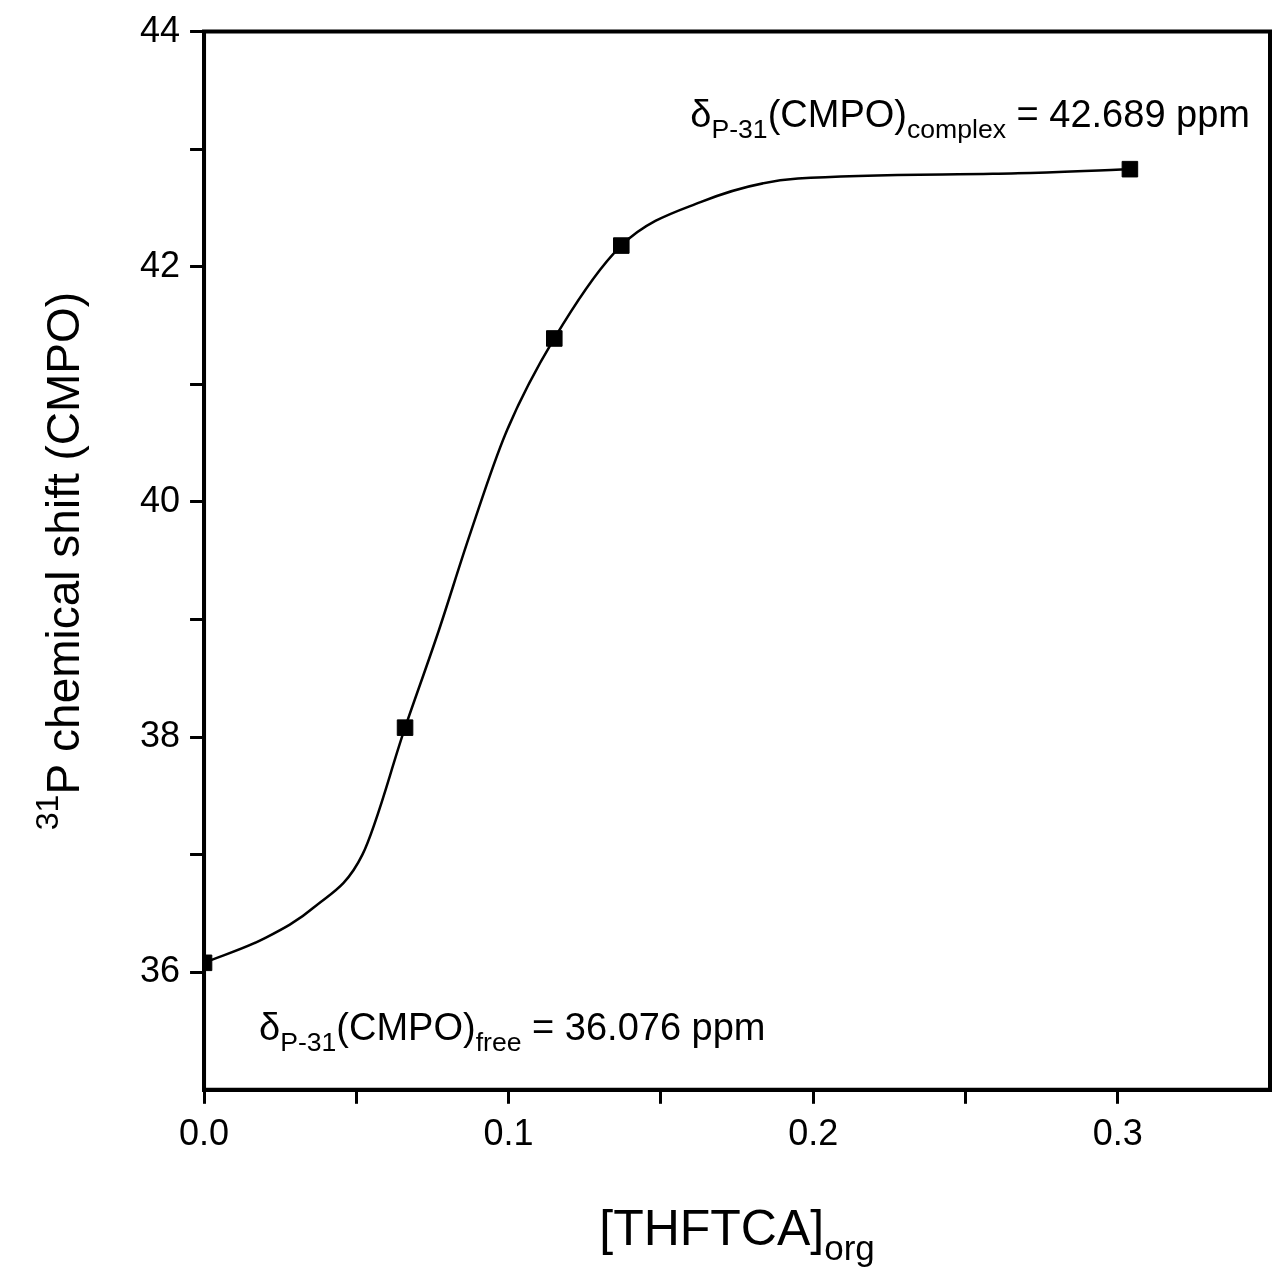 The image size is (1282, 1277). I want to click on x-tick-label: 0.0, so click(204, 1133).